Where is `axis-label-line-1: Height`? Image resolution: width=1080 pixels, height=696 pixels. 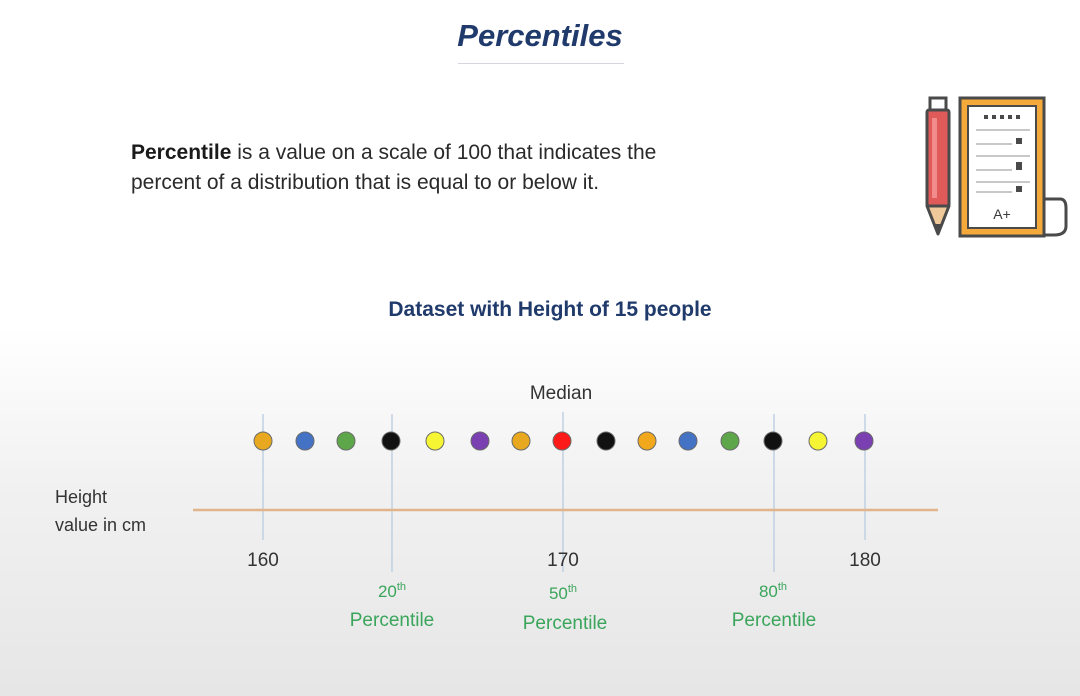
axis-label-line-1: Height is located at coordinates (81, 497).